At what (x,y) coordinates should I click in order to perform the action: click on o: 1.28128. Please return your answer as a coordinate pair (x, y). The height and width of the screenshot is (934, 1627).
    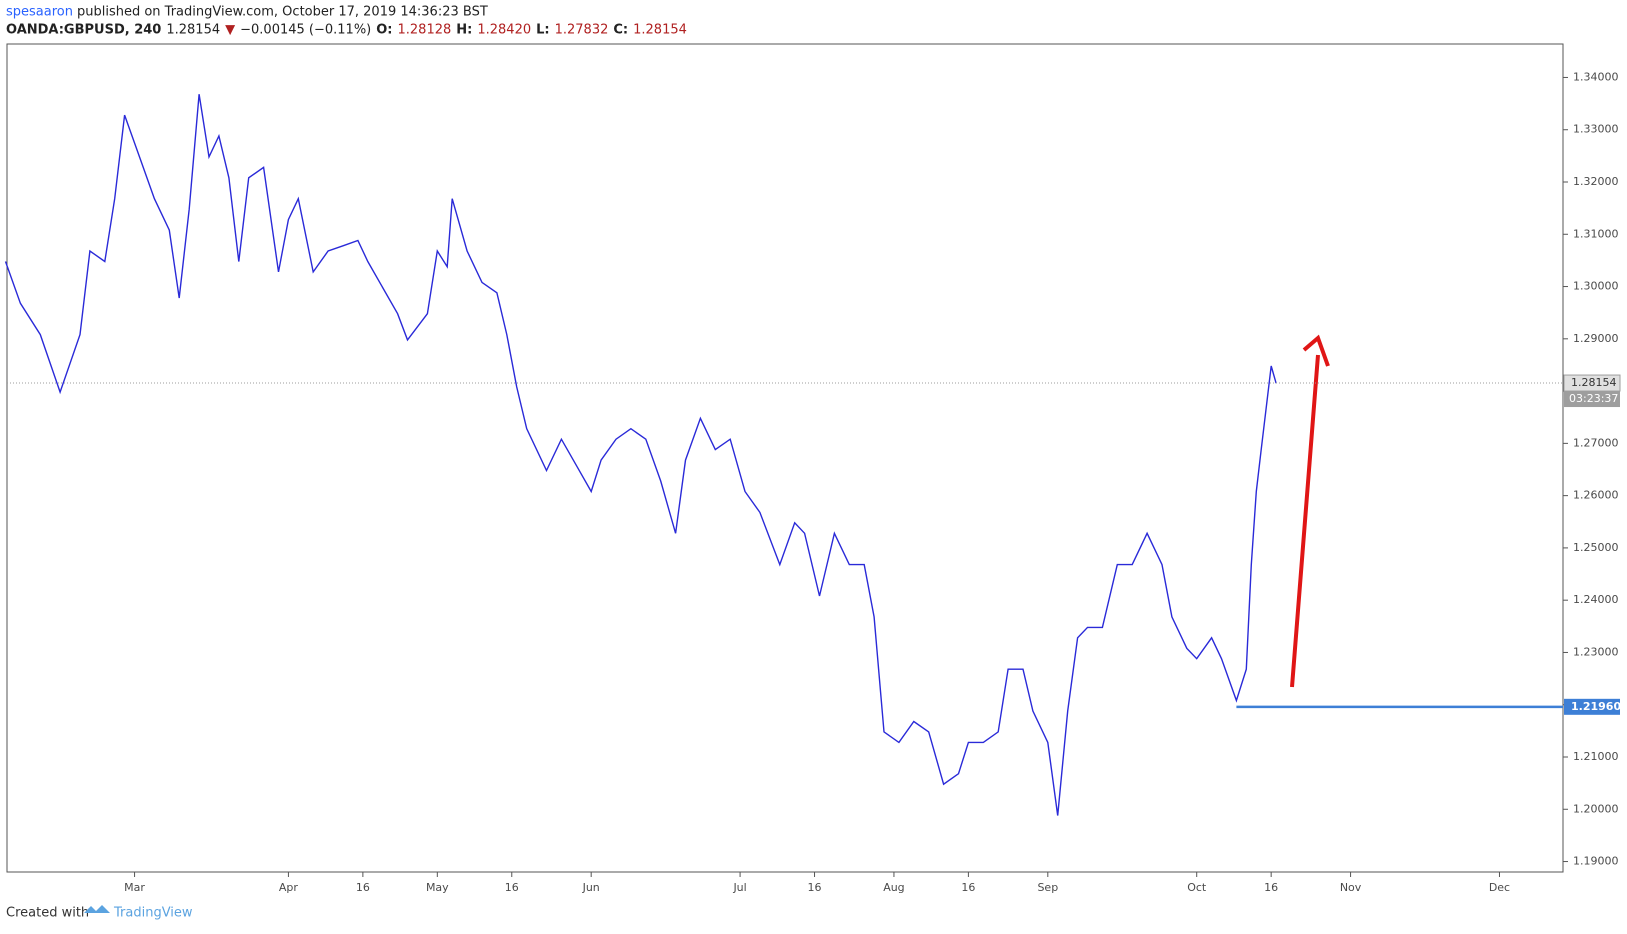
    Looking at the image, I should click on (425, 30).